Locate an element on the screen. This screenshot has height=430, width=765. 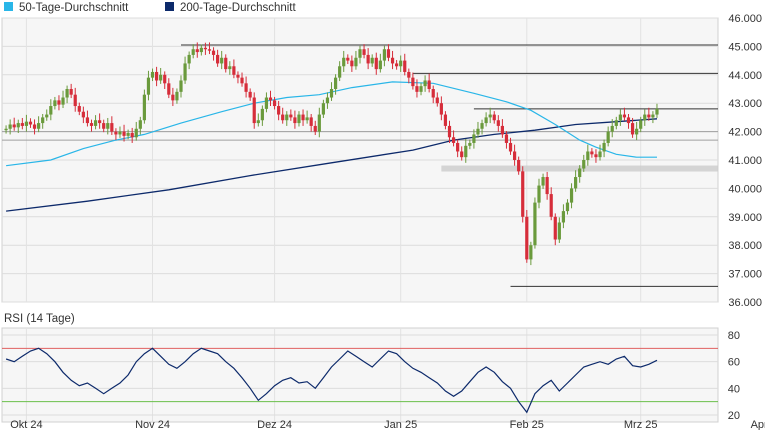
price-y-tick-label: 41.000 is located at coordinates (745, 161).